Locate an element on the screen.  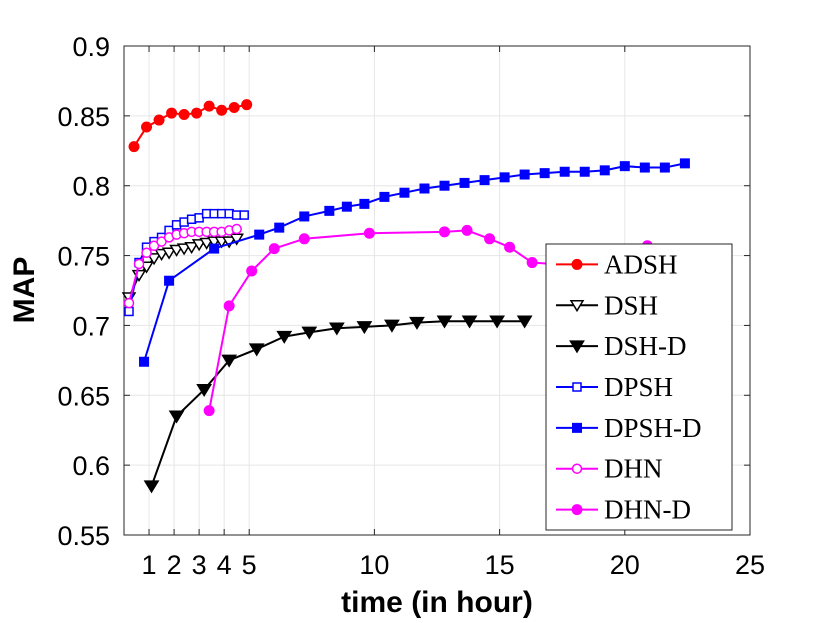
legend-label-dsh: DSH is located at coordinates (631, 305).